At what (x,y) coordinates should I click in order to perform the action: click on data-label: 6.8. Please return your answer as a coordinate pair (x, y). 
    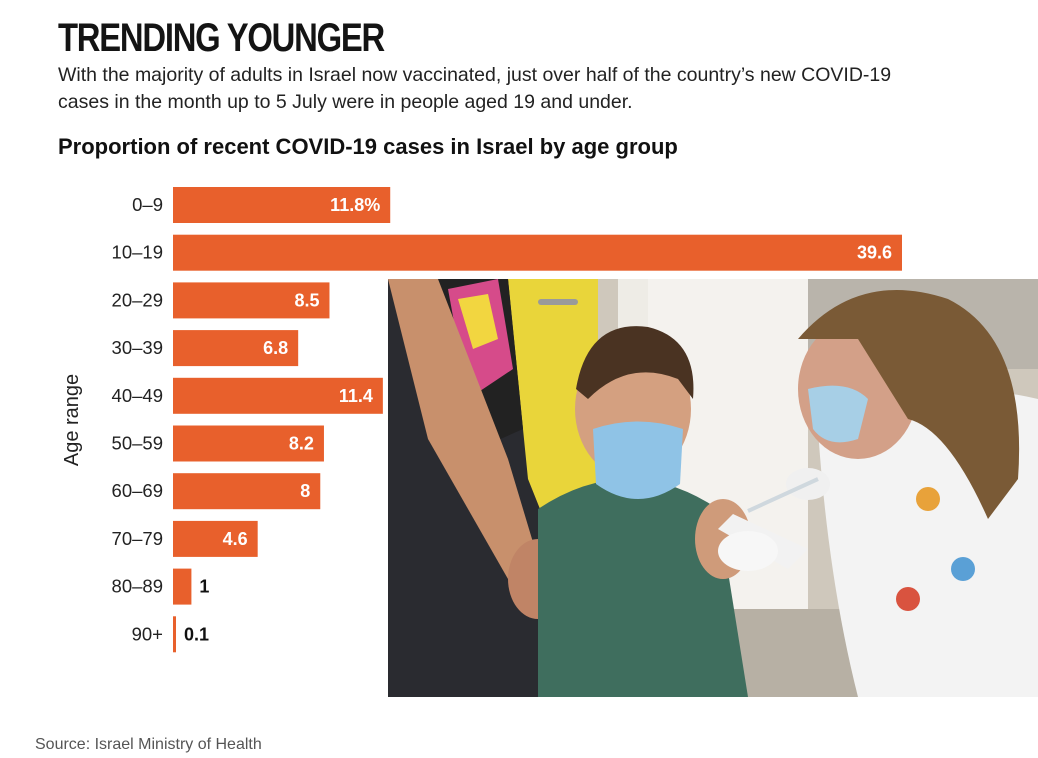
    Looking at the image, I should click on (275, 348).